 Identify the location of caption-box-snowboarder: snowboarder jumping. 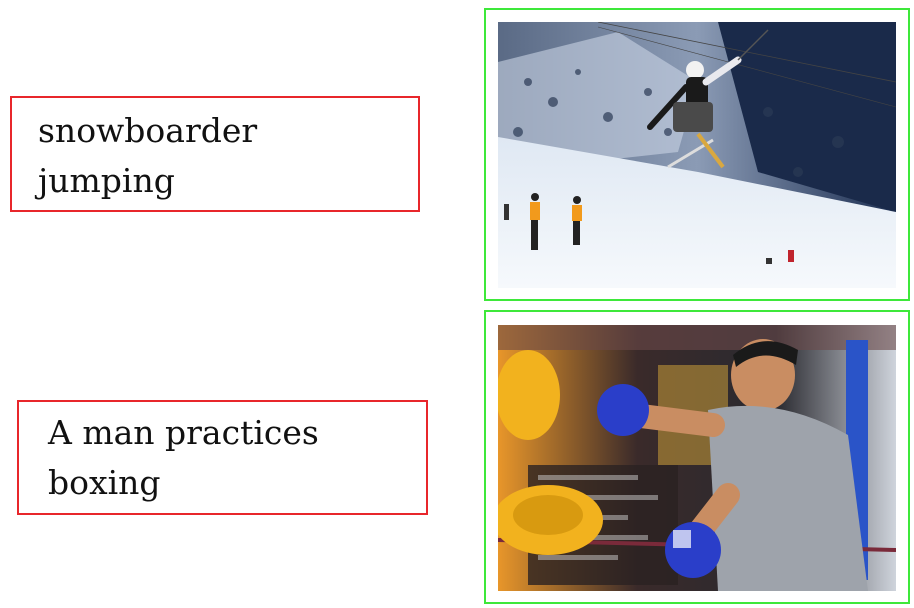
(215, 154).